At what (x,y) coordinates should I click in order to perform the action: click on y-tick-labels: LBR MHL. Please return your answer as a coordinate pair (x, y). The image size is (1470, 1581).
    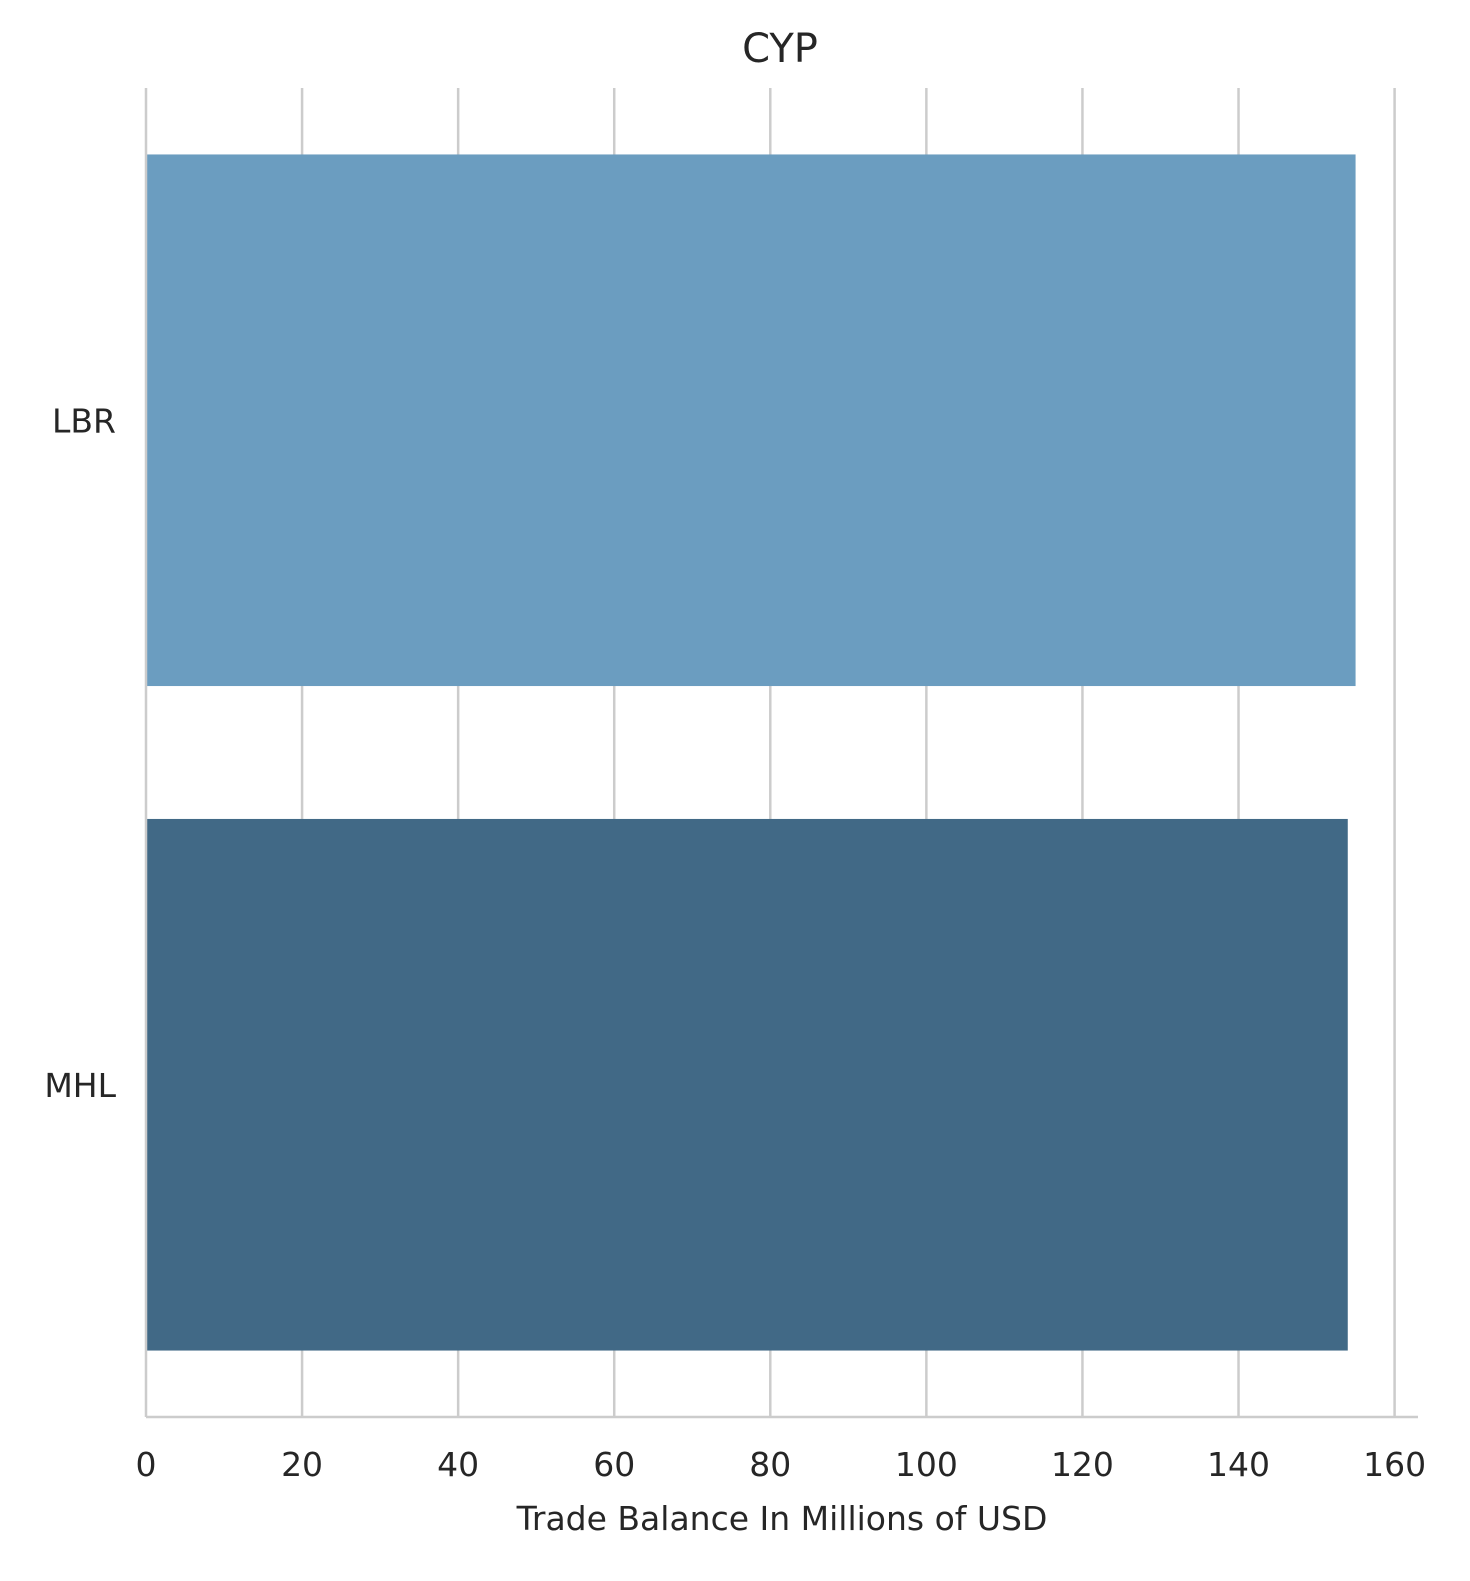
    Looking at the image, I should click on (80, 753).